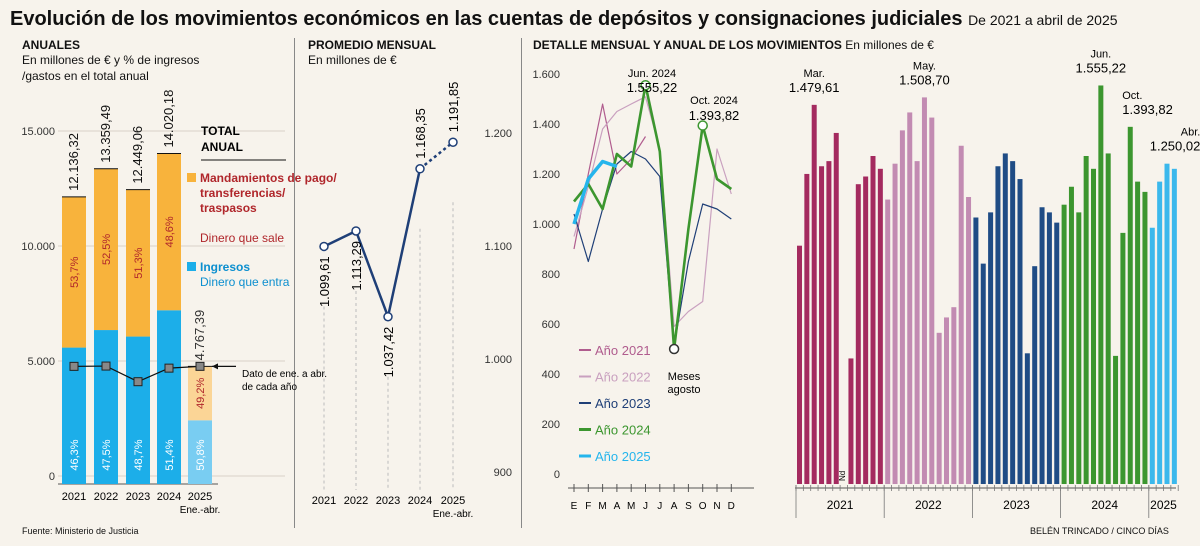 The width and height of the screenshot is (1200, 546). Describe the element at coordinates (659, 506) in the screenshot. I see `x-tick-label: J` at that location.